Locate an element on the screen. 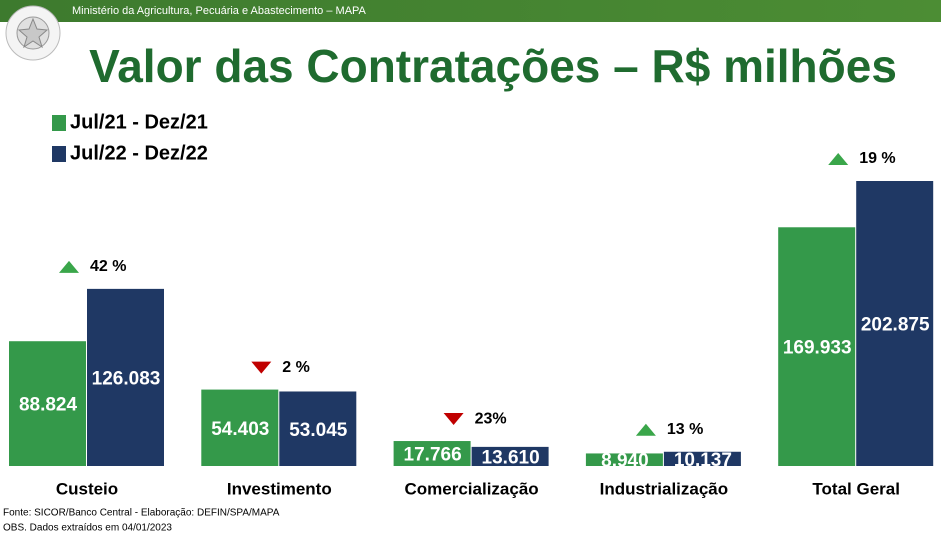  value-label: 8.940 is located at coordinates (625, 461).